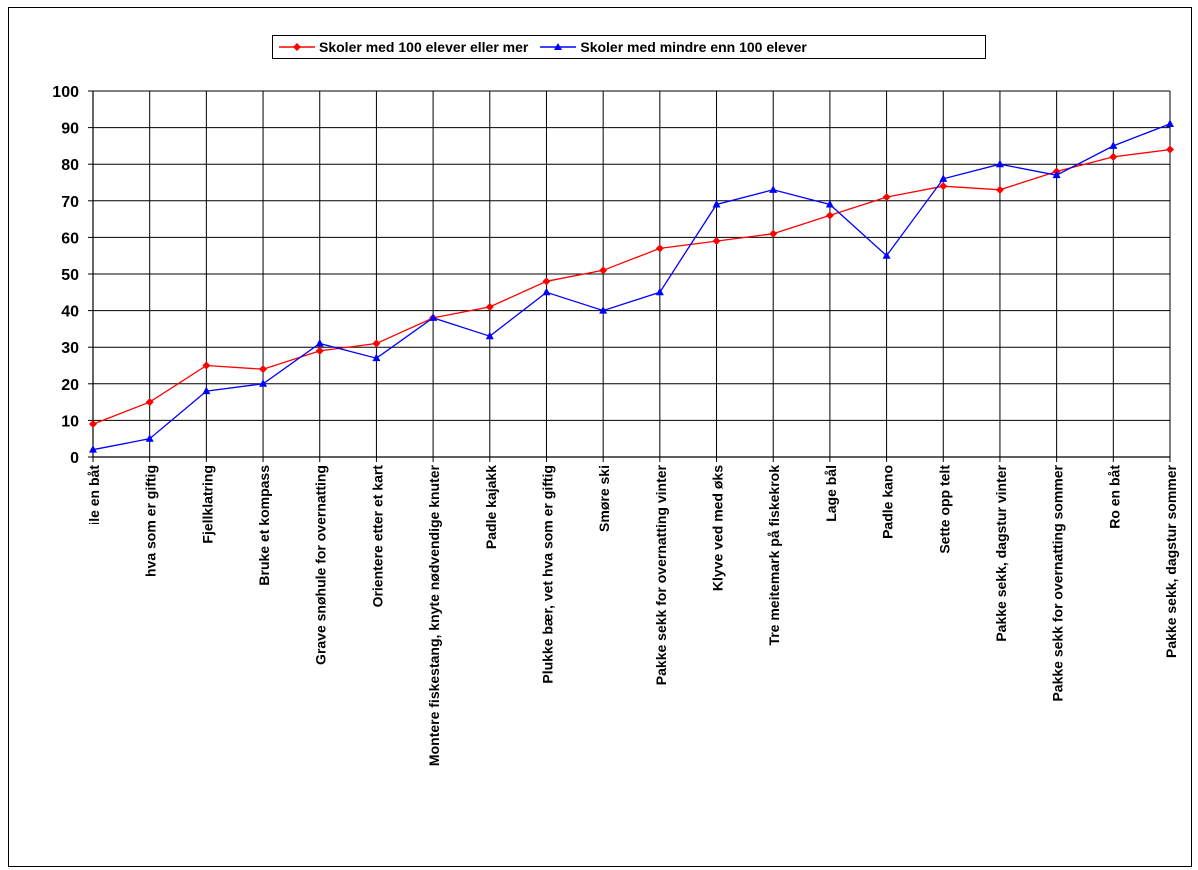 The height and width of the screenshot is (870, 1198). What do you see at coordinates (1001, 552) in the screenshot?
I see `x-tick-label: Pakke sekk, dagstur vinter` at bounding box center [1001, 552].